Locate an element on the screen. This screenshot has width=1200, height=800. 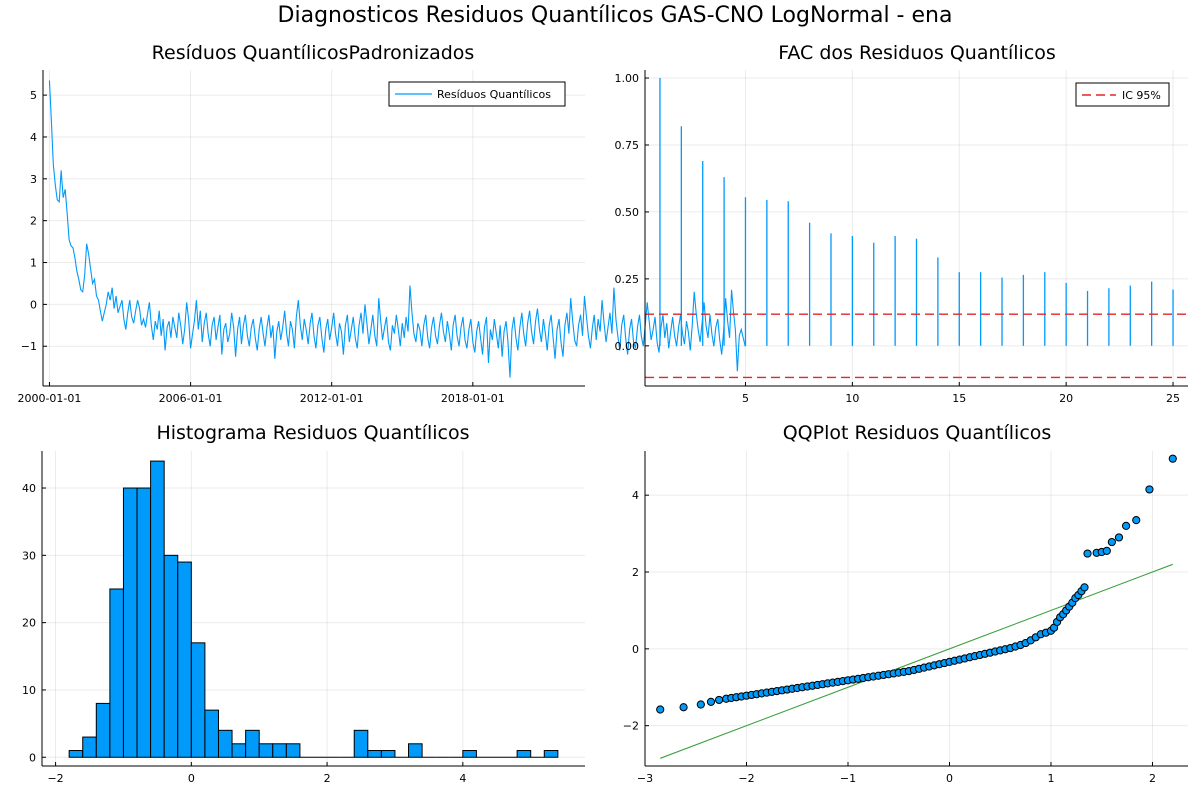
y-tick-label: 20 is located at coordinates (29, 623).